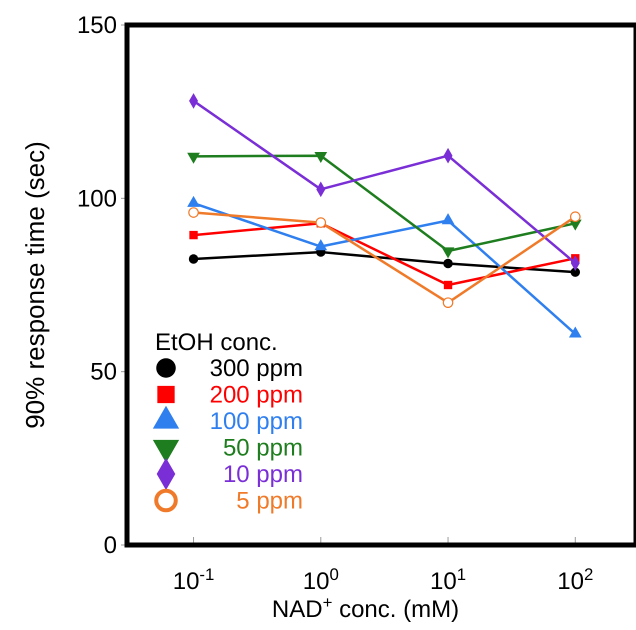 The image size is (636, 630). I want to click on x-tick-label: 10$^{1}$, so click(448, 579).